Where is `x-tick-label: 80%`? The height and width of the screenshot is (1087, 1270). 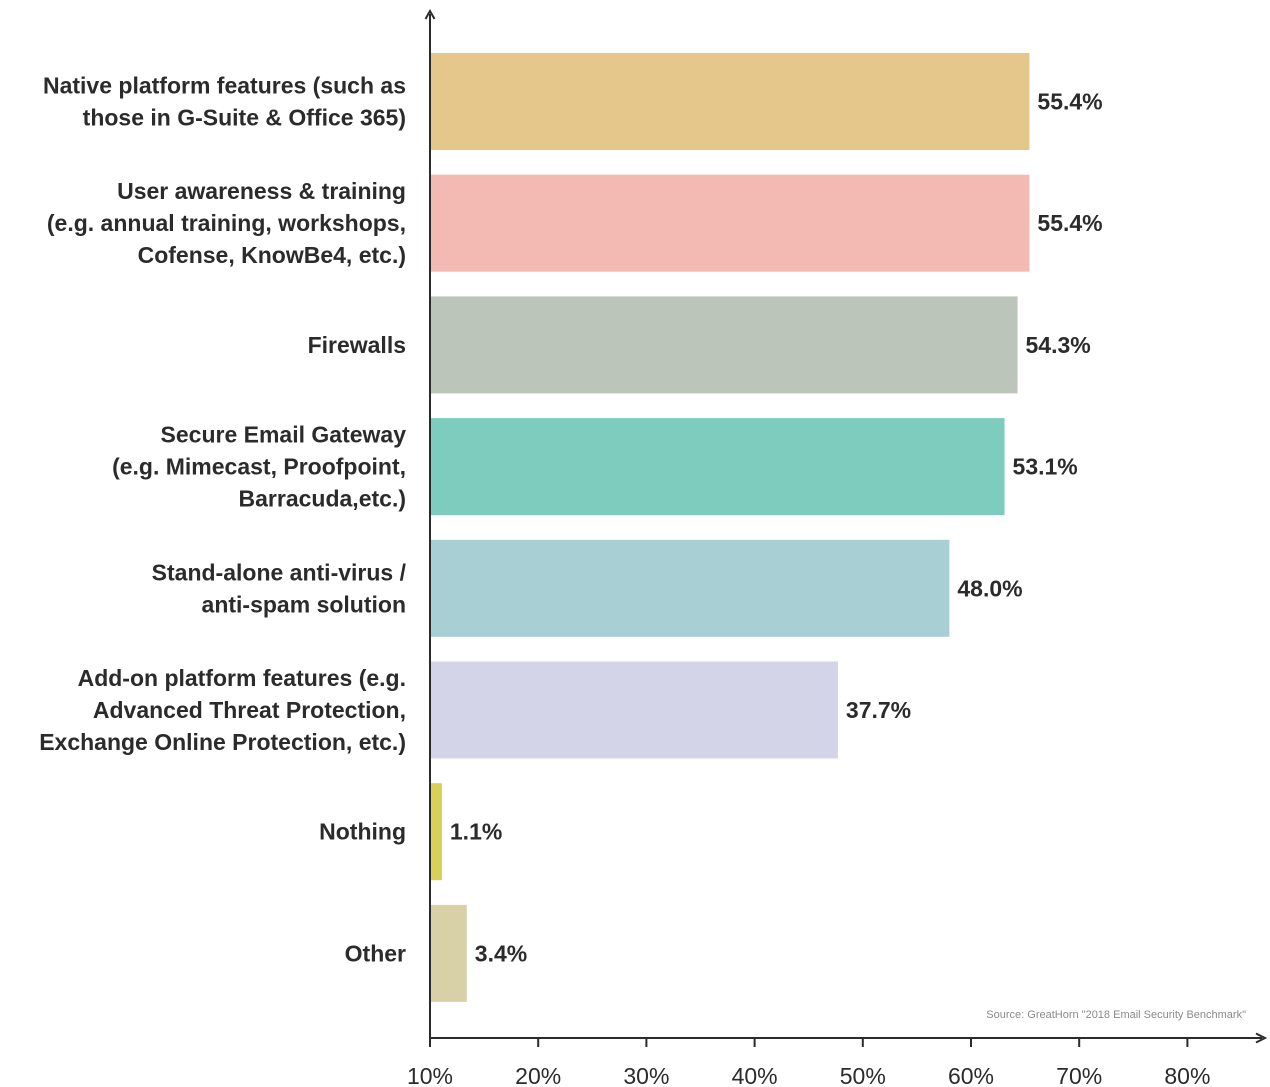
x-tick-label: 80% is located at coordinates (1187, 1075).